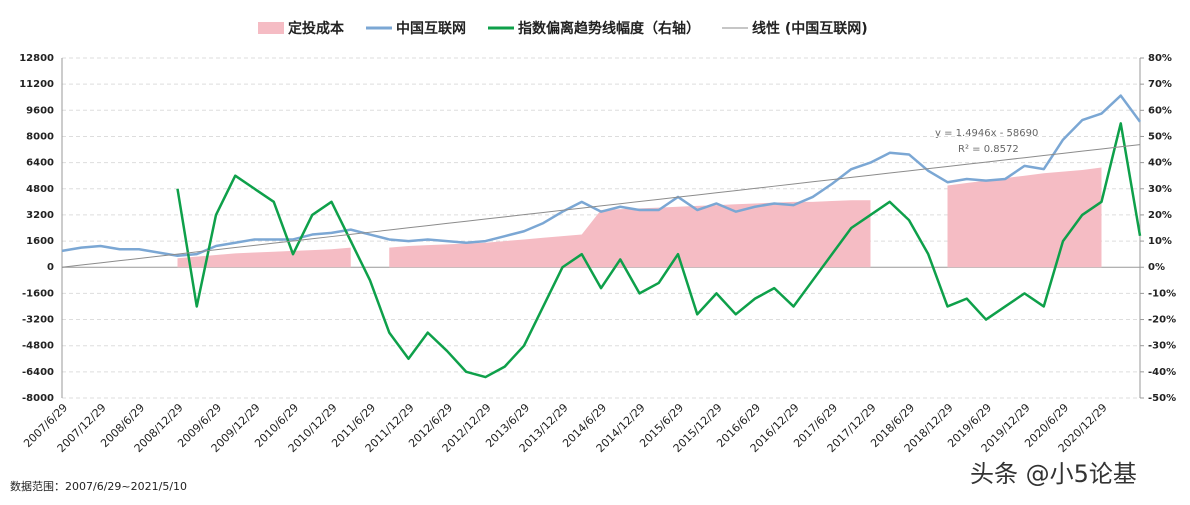  What do you see at coordinates (98, 486) in the screenshot?
I see `footnote: 数据范围：2007/6/29~2021/5/10` at bounding box center [98, 486].